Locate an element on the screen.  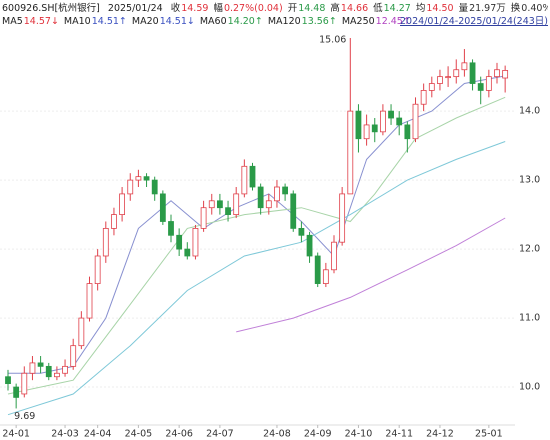
x-tick-label: 25-01 is located at coordinates (489, 434).